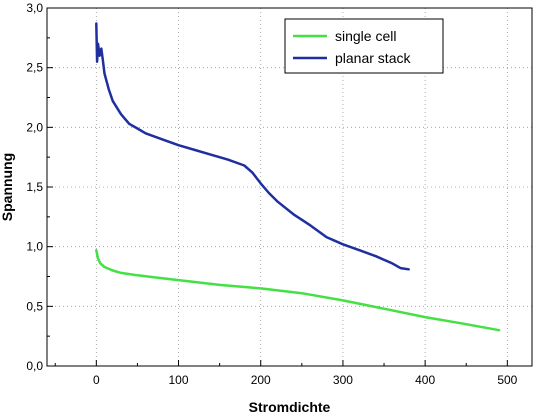 The height and width of the screenshot is (417, 540). I want to click on x-tick-label: 0, so click(96, 380).